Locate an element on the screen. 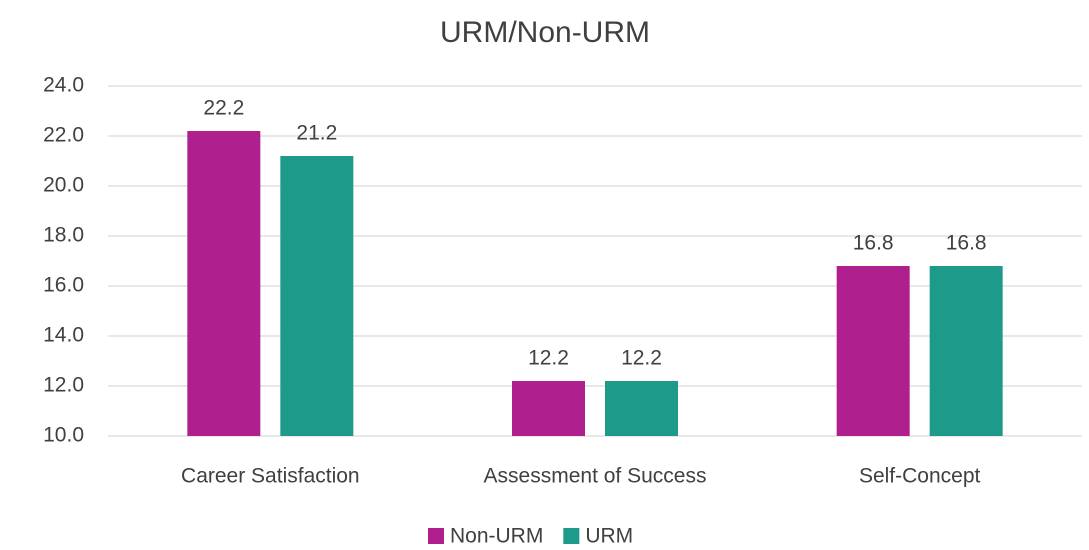 The image size is (1089, 550). y-tick-label: 18.0 is located at coordinates (63, 235).